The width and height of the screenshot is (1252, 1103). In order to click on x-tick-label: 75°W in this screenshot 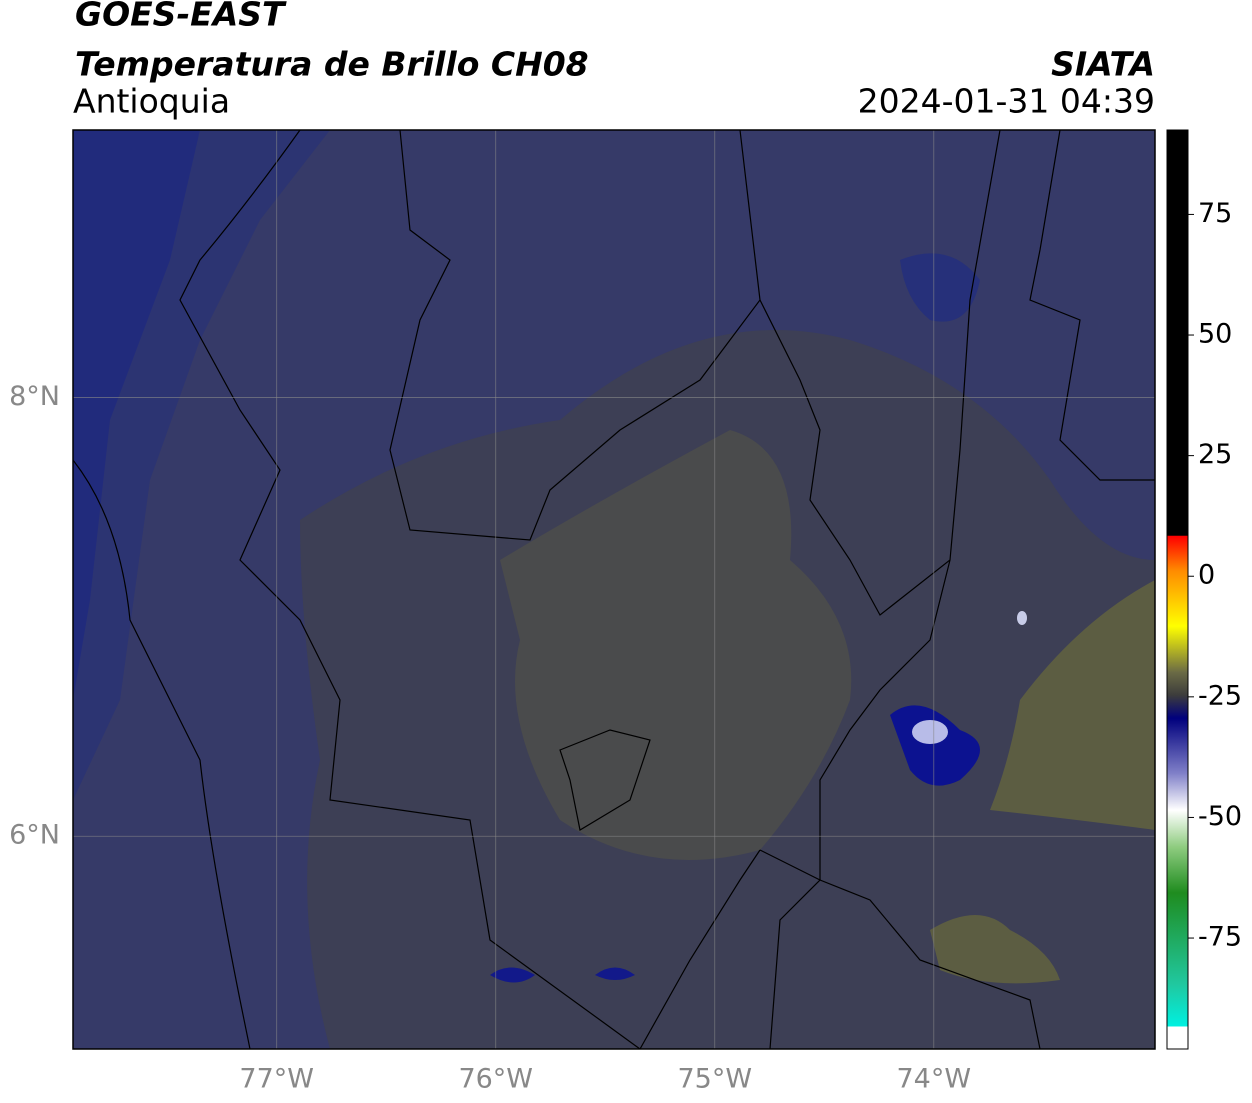, I will do `click(714, 1079)`.